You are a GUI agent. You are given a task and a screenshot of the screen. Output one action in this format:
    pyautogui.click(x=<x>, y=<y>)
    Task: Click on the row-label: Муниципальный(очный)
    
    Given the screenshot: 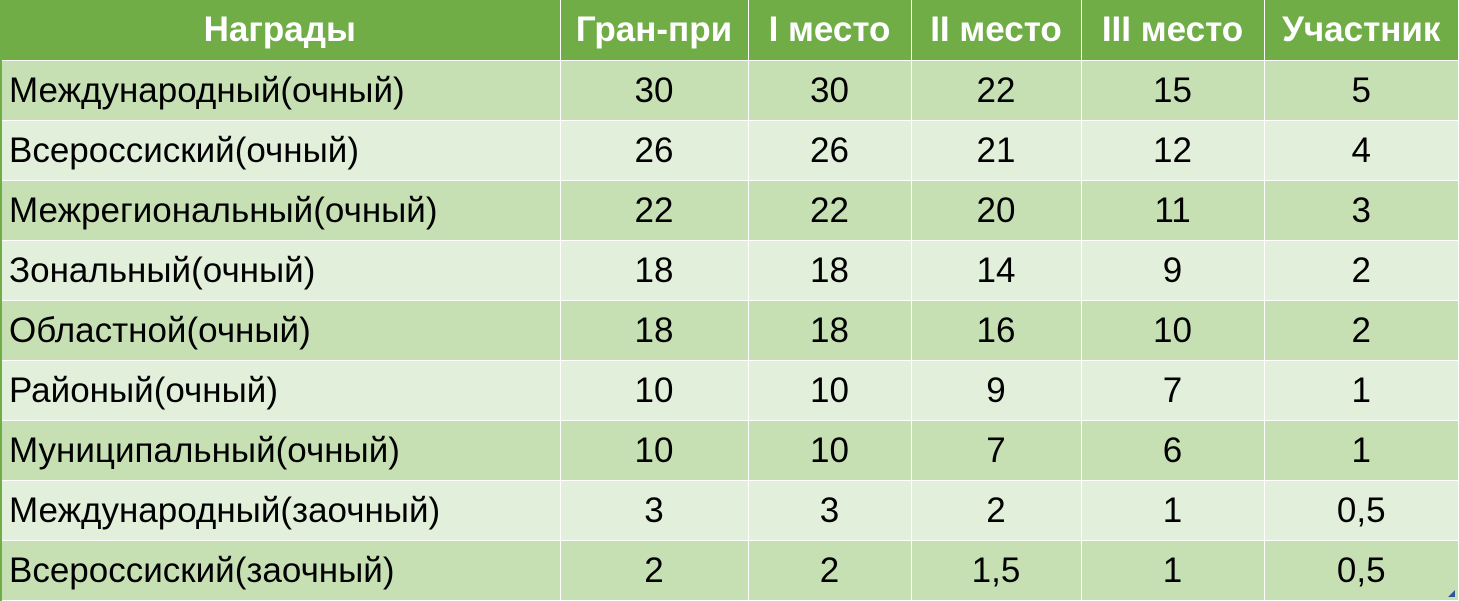 What is the action you would take?
    pyautogui.click(x=280, y=450)
    